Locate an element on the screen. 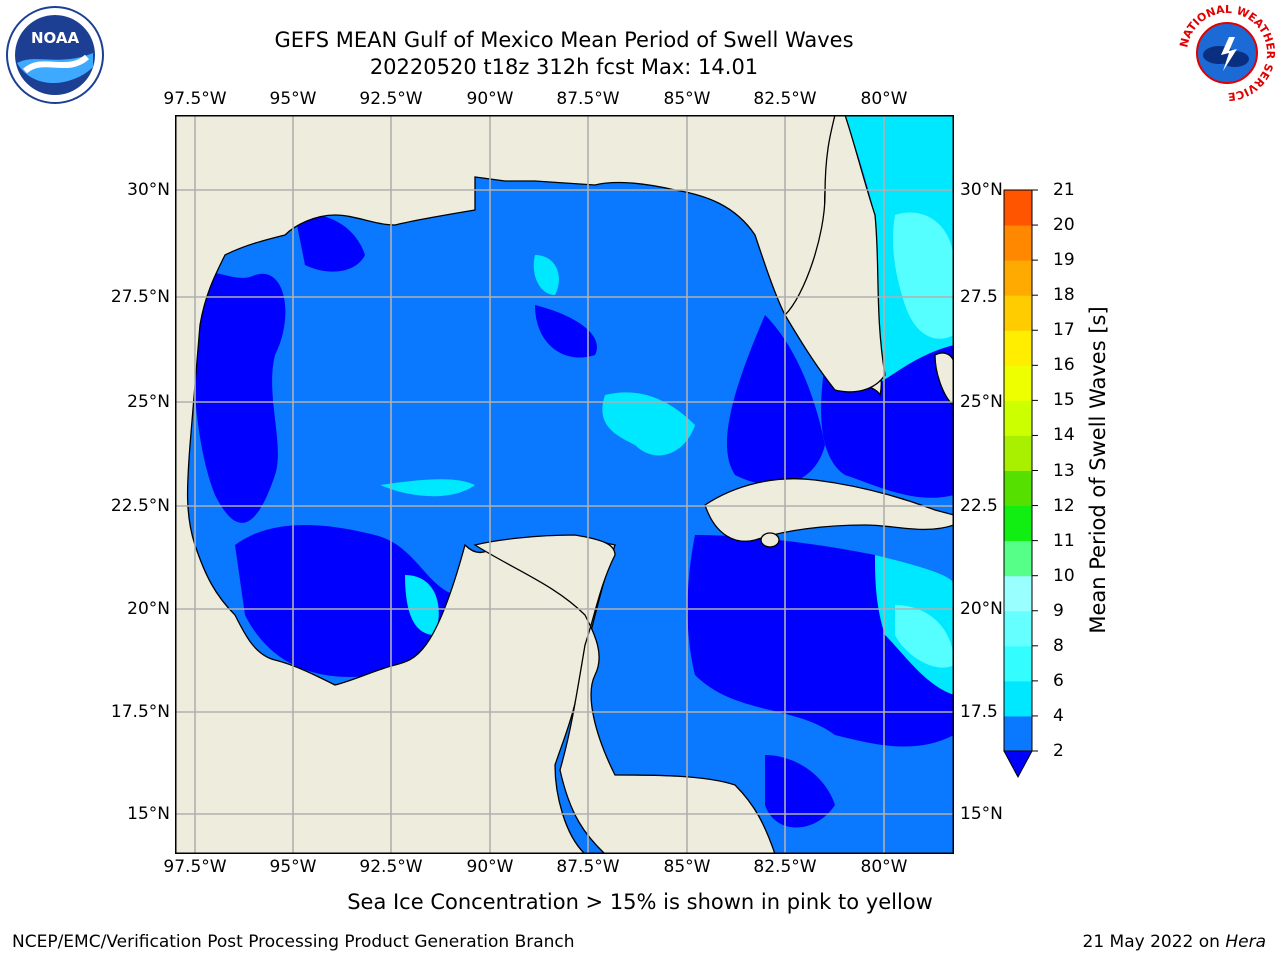 The image size is (1280, 960). footer-date-text: 21 May 2022 on is located at coordinates (1154, 942).